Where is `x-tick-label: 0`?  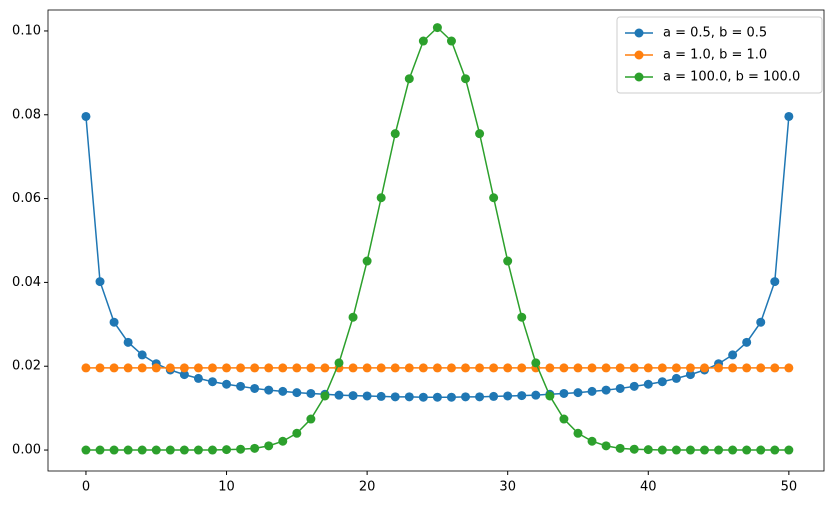 x-tick-label: 0 is located at coordinates (86, 487).